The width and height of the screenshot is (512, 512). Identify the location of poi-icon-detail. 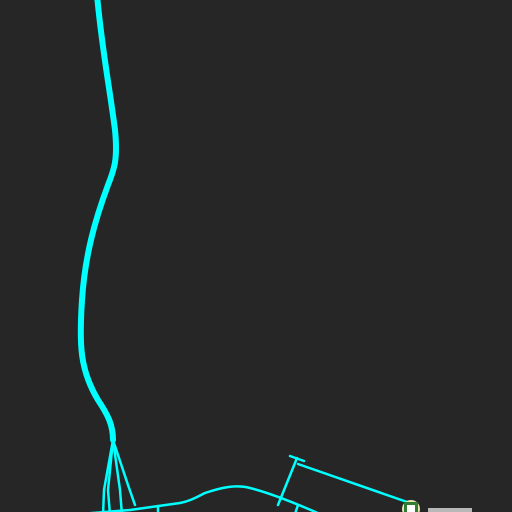
(411, 508).